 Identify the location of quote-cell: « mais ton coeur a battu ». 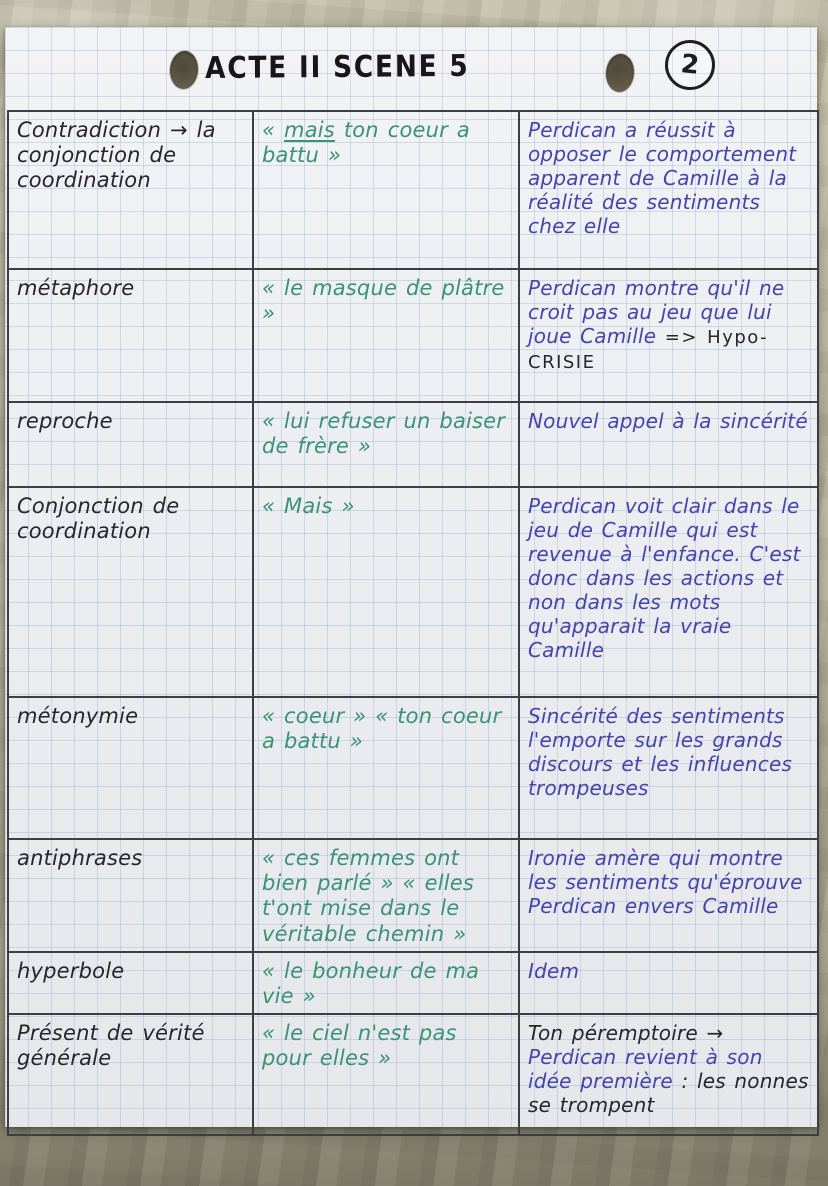
(385, 190).